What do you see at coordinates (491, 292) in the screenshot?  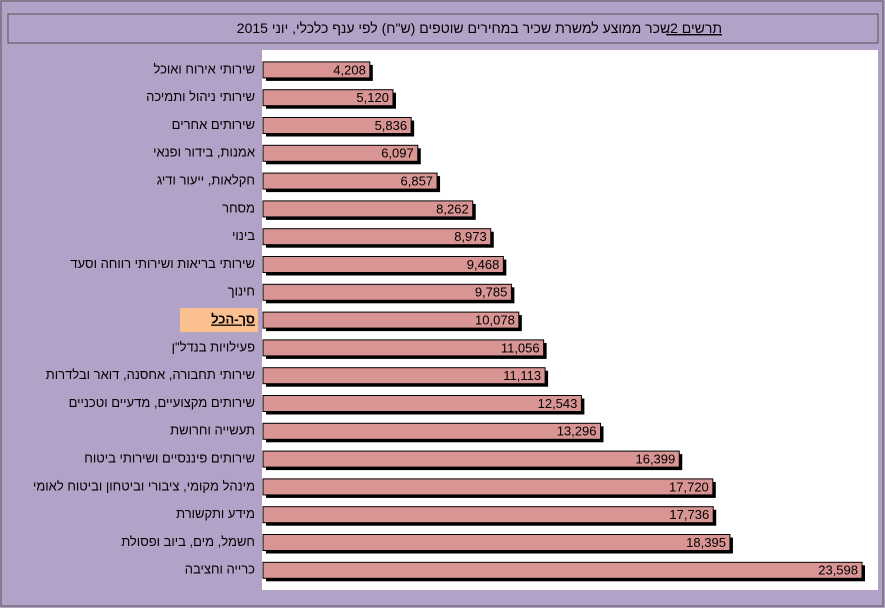 I see `value-label: 9,785` at bounding box center [491, 292].